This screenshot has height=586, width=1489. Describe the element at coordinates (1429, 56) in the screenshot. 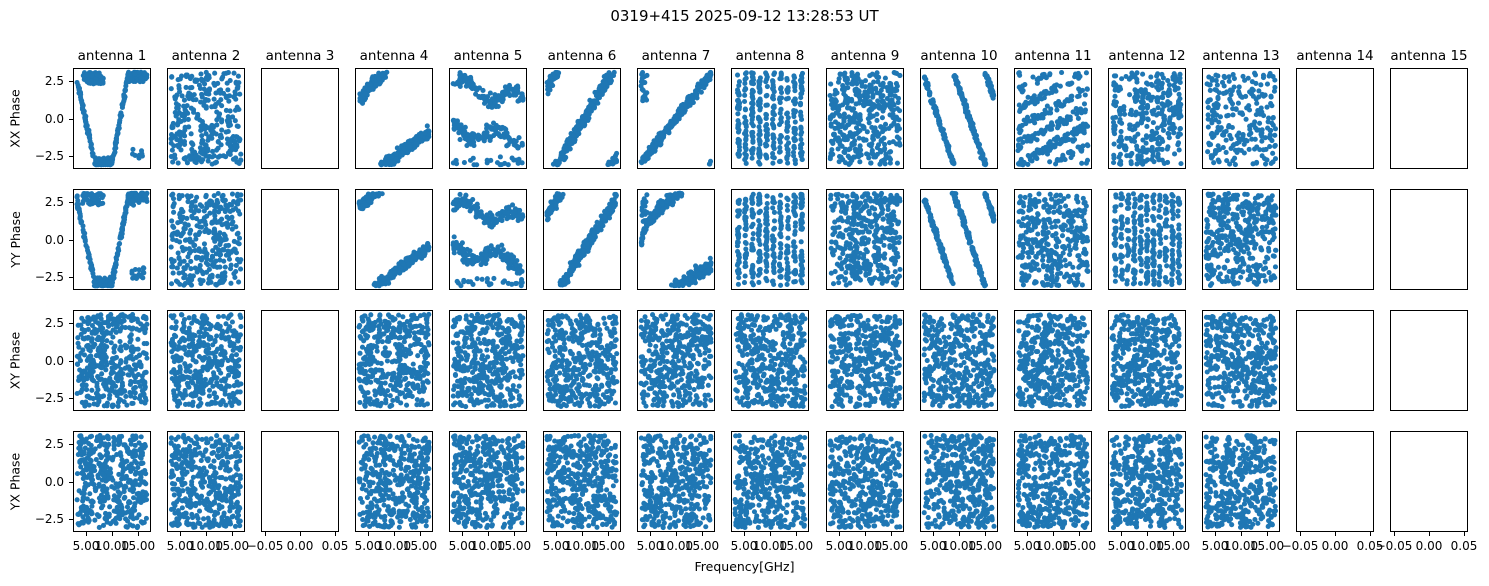

I see `column-title-antenna-15: antenna 15` at that location.